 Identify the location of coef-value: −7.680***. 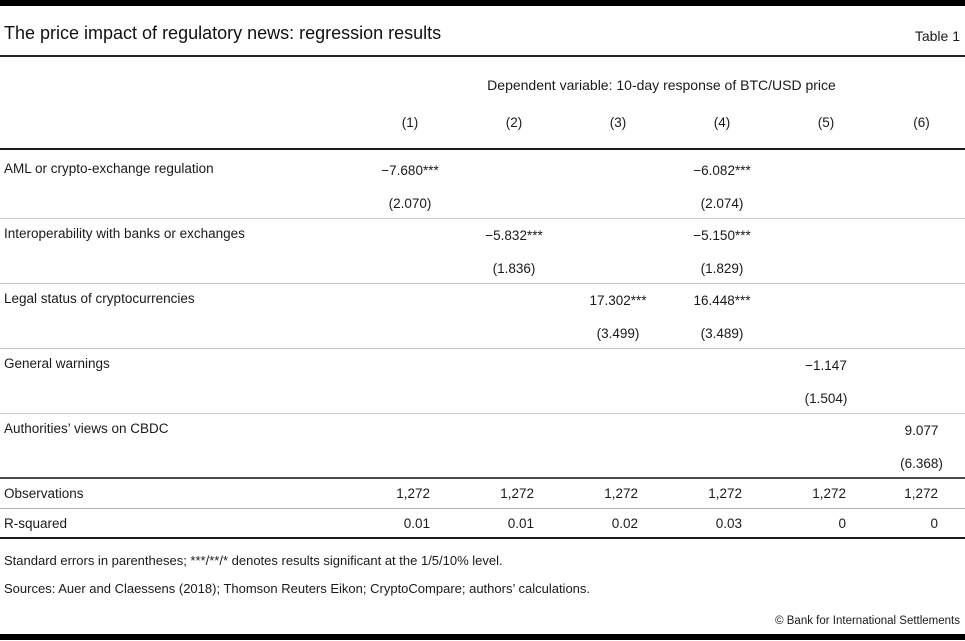
(410, 170).